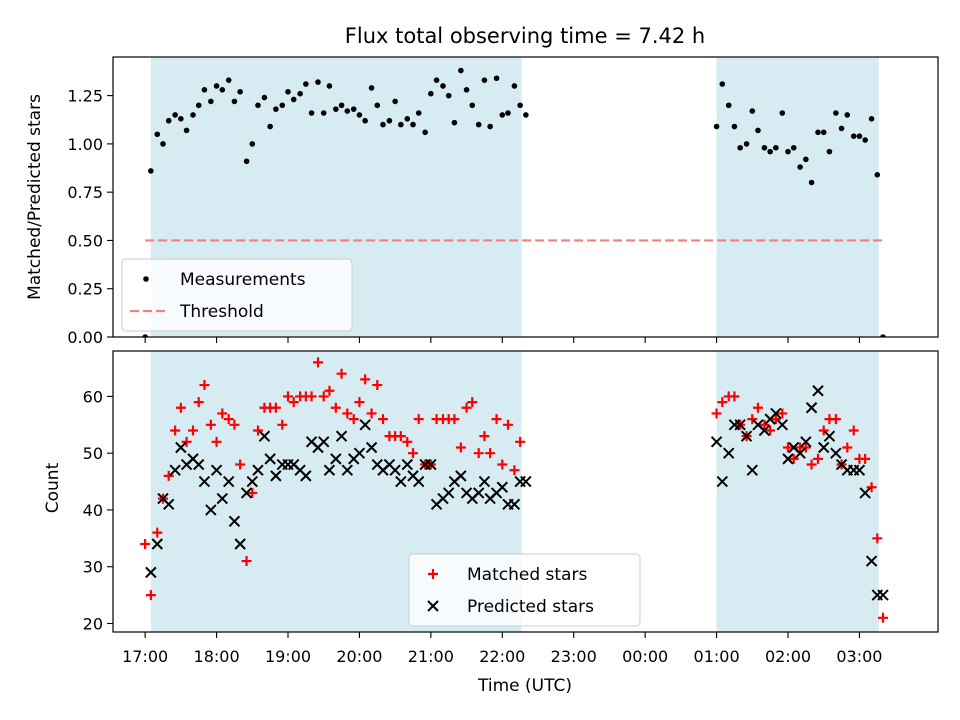 This screenshot has width=960, height=720. Describe the element at coordinates (237, 295) in the screenshot. I see `top-legend: Measurements Threshold` at that location.